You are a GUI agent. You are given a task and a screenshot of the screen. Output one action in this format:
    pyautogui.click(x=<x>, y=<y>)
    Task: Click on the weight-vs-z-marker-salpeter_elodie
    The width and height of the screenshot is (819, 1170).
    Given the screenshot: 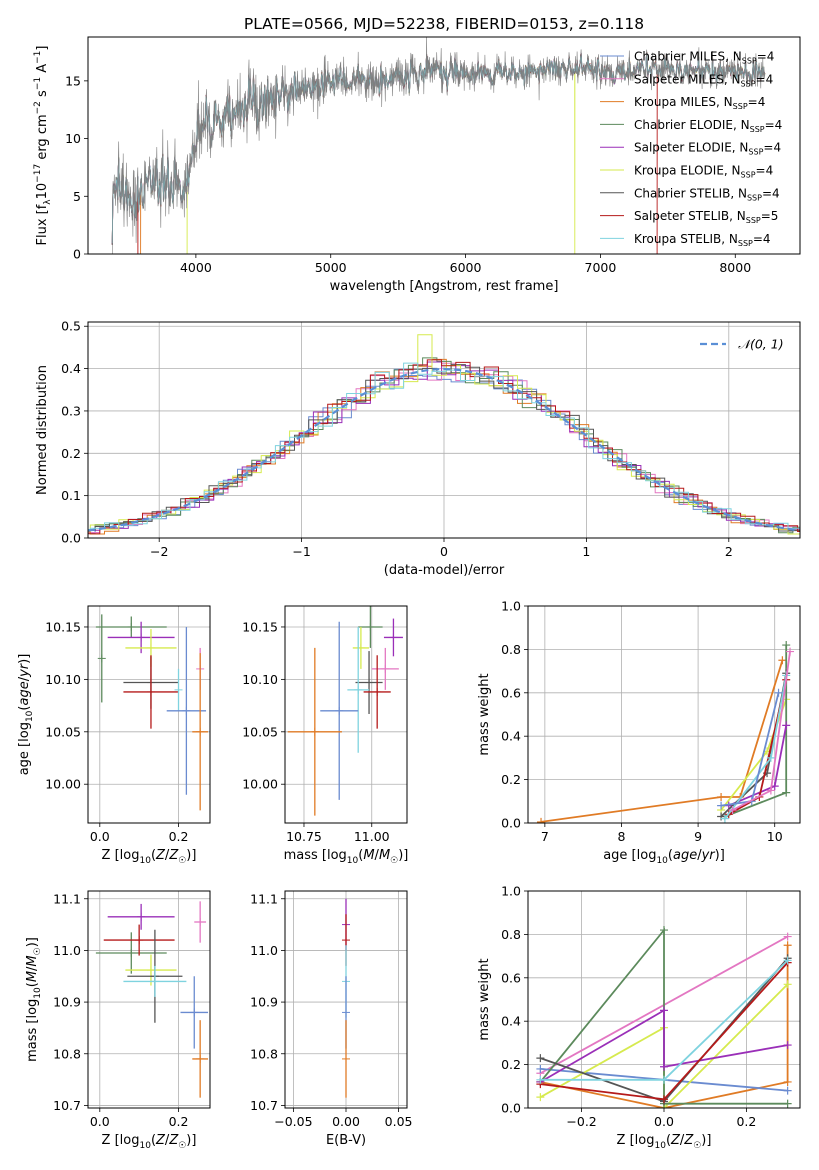 What is the action you would take?
    pyautogui.click(x=787, y=1045)
    